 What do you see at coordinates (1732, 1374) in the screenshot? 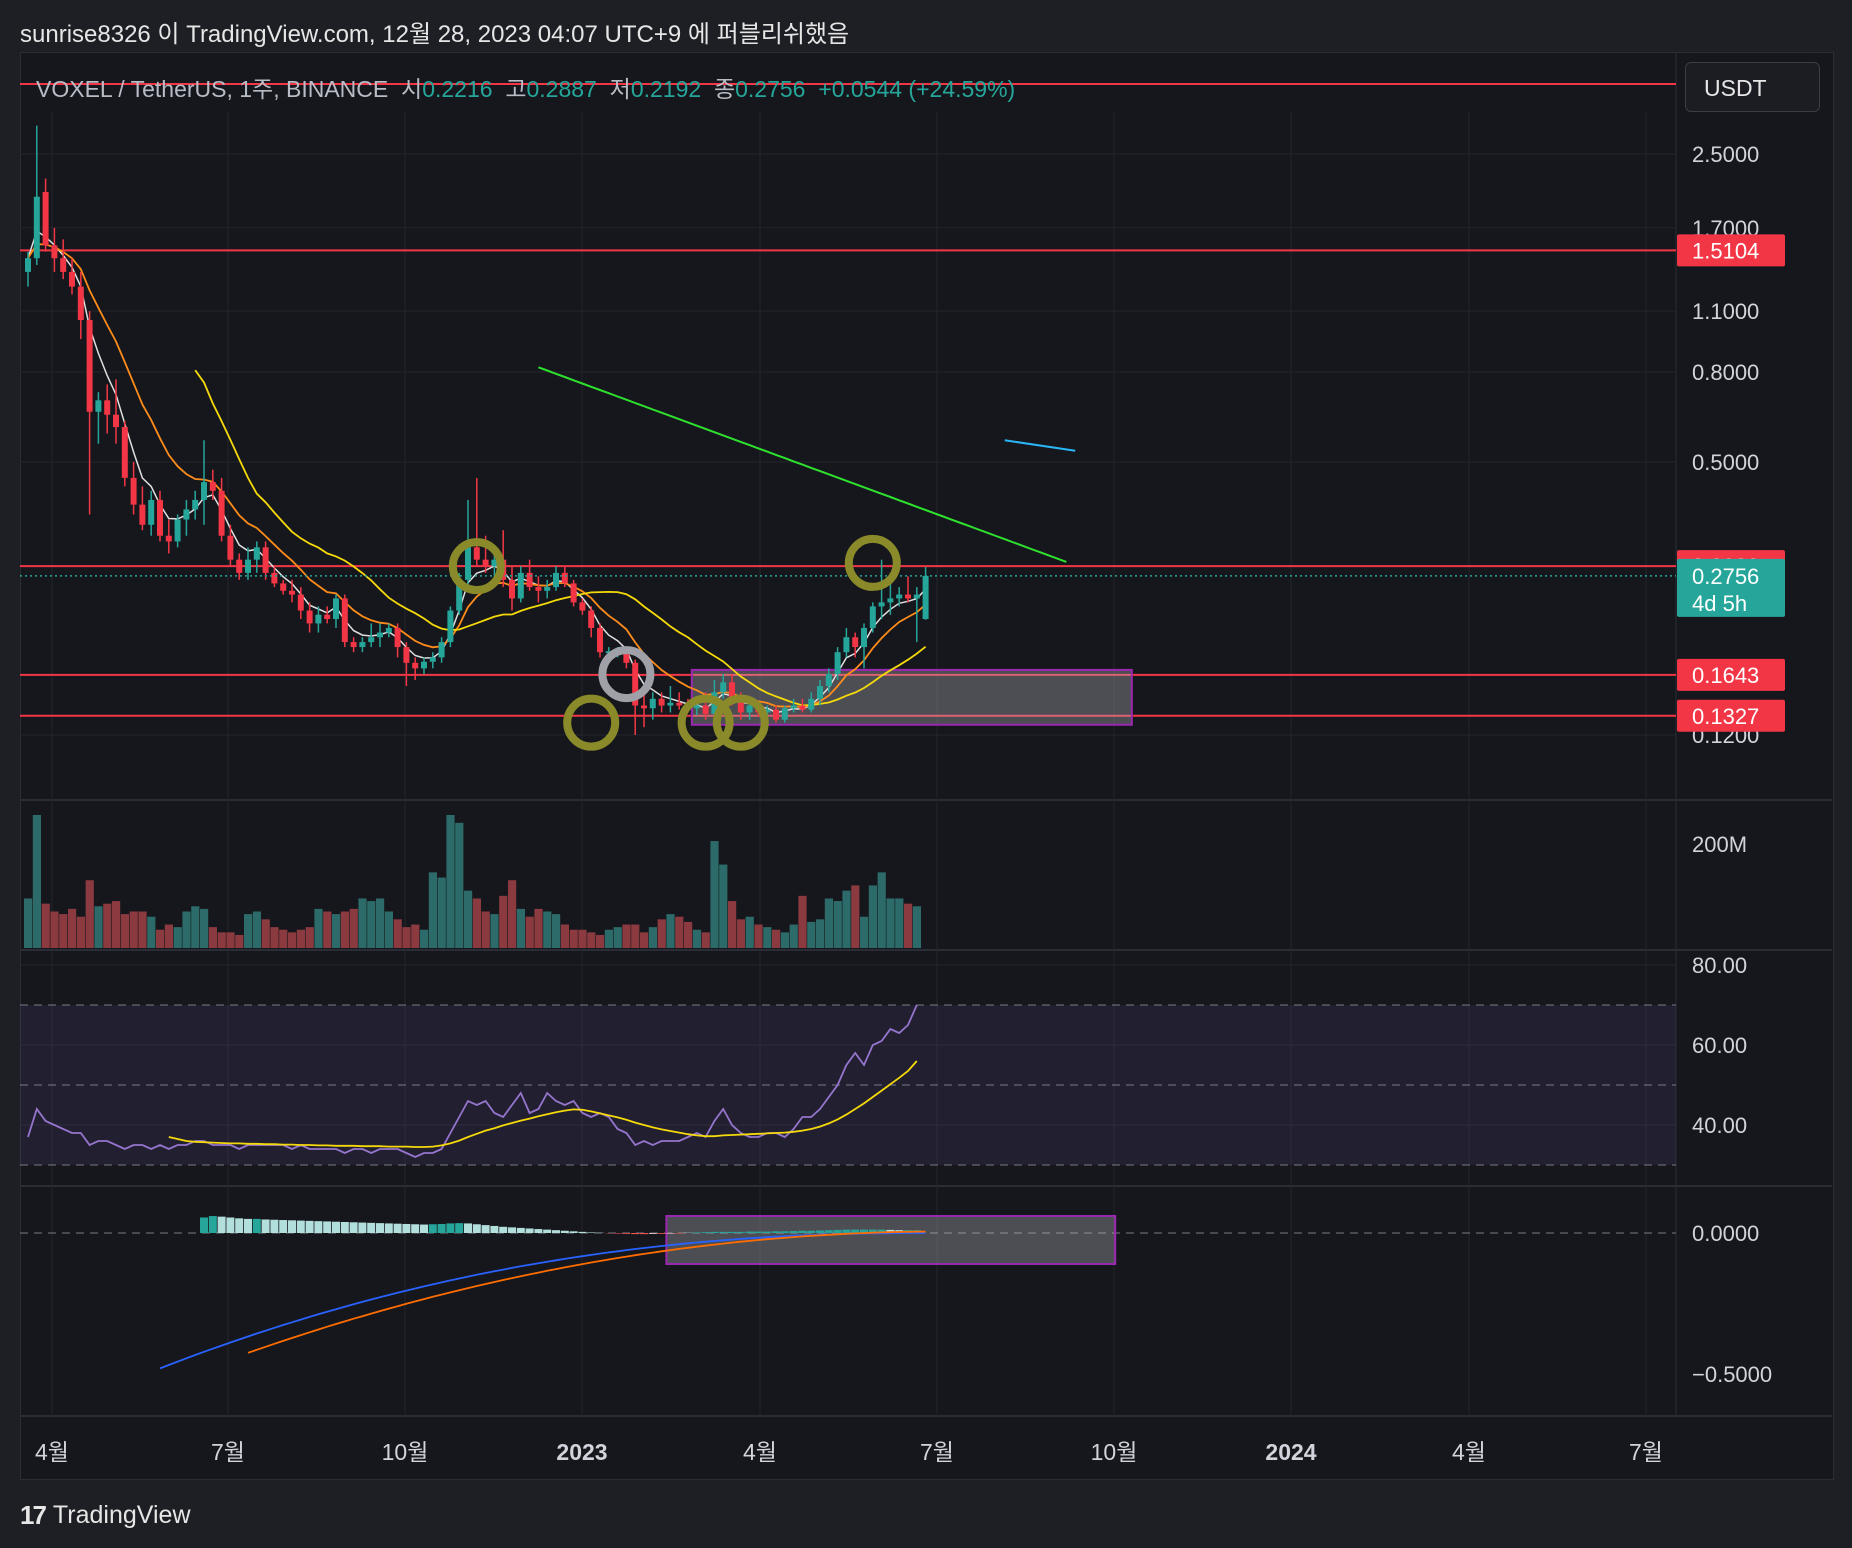
I see `macd-tick-label: −0.5000` at bounding box center [1732, 1374].